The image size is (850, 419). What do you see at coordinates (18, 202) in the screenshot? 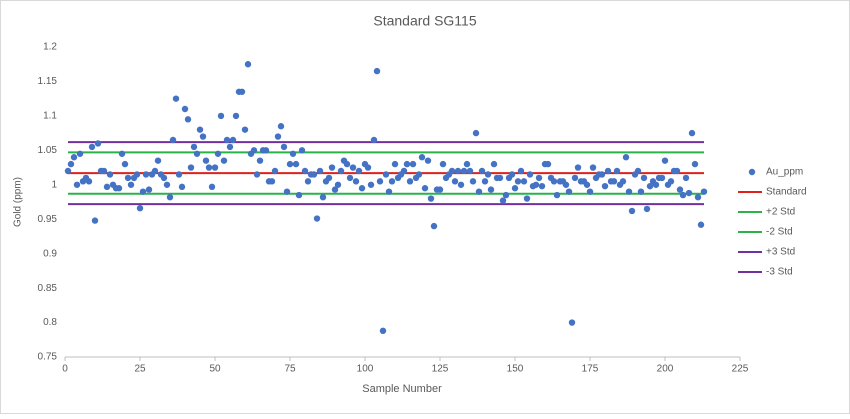
I see `y-axis-label: Gold (ppm)` at bounding box center [18, 202].